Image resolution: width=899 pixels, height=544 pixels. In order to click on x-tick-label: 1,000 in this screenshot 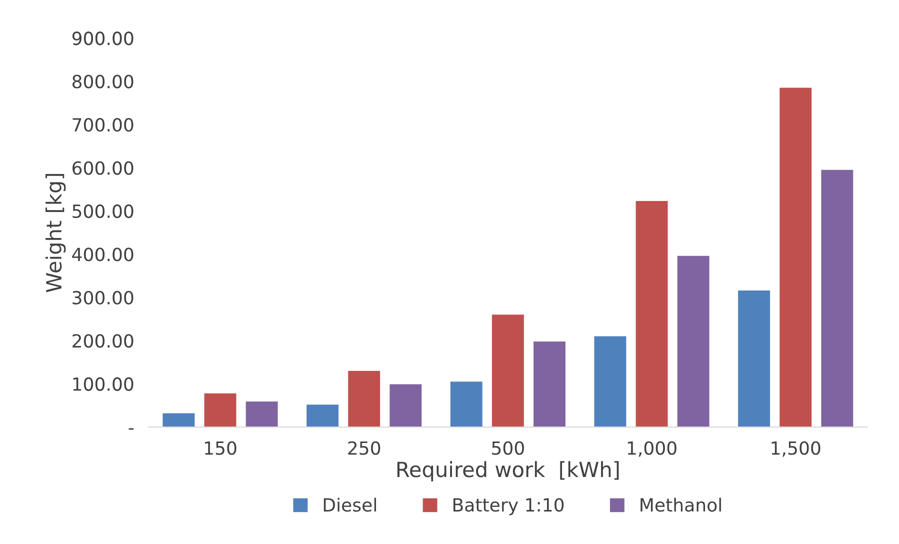, I will do `click(652, 449)`.